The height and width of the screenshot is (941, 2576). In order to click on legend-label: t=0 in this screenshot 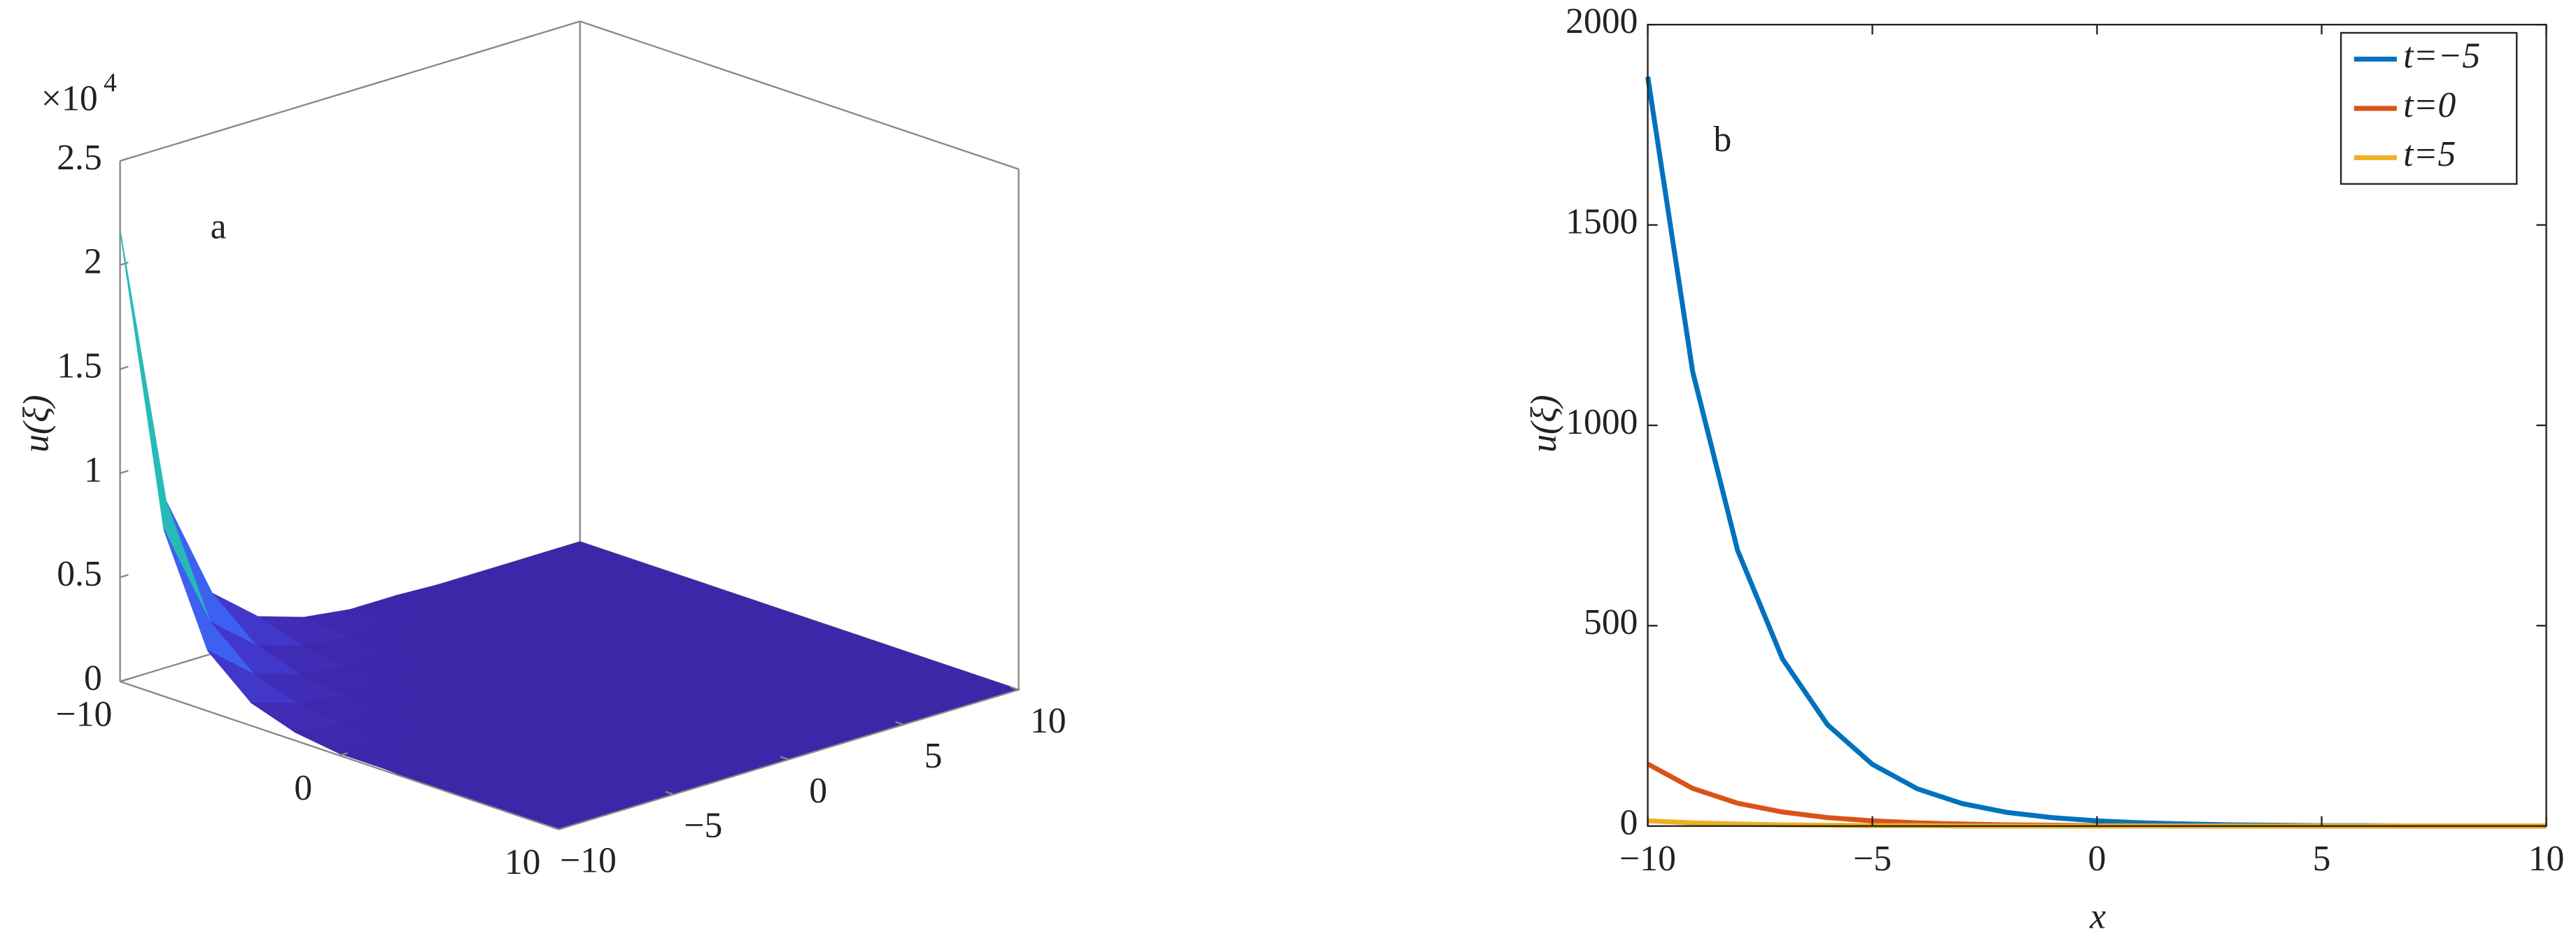, I will do `click(2429, 105)`.